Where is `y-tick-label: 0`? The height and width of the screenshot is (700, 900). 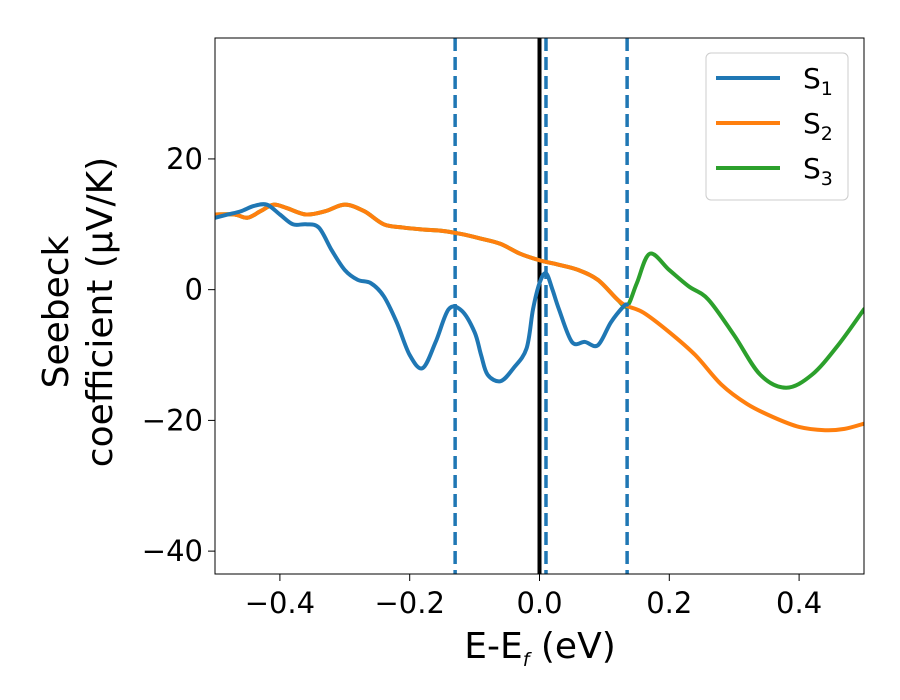 y-tick-label: 0 is located at coordinates (194, 290).